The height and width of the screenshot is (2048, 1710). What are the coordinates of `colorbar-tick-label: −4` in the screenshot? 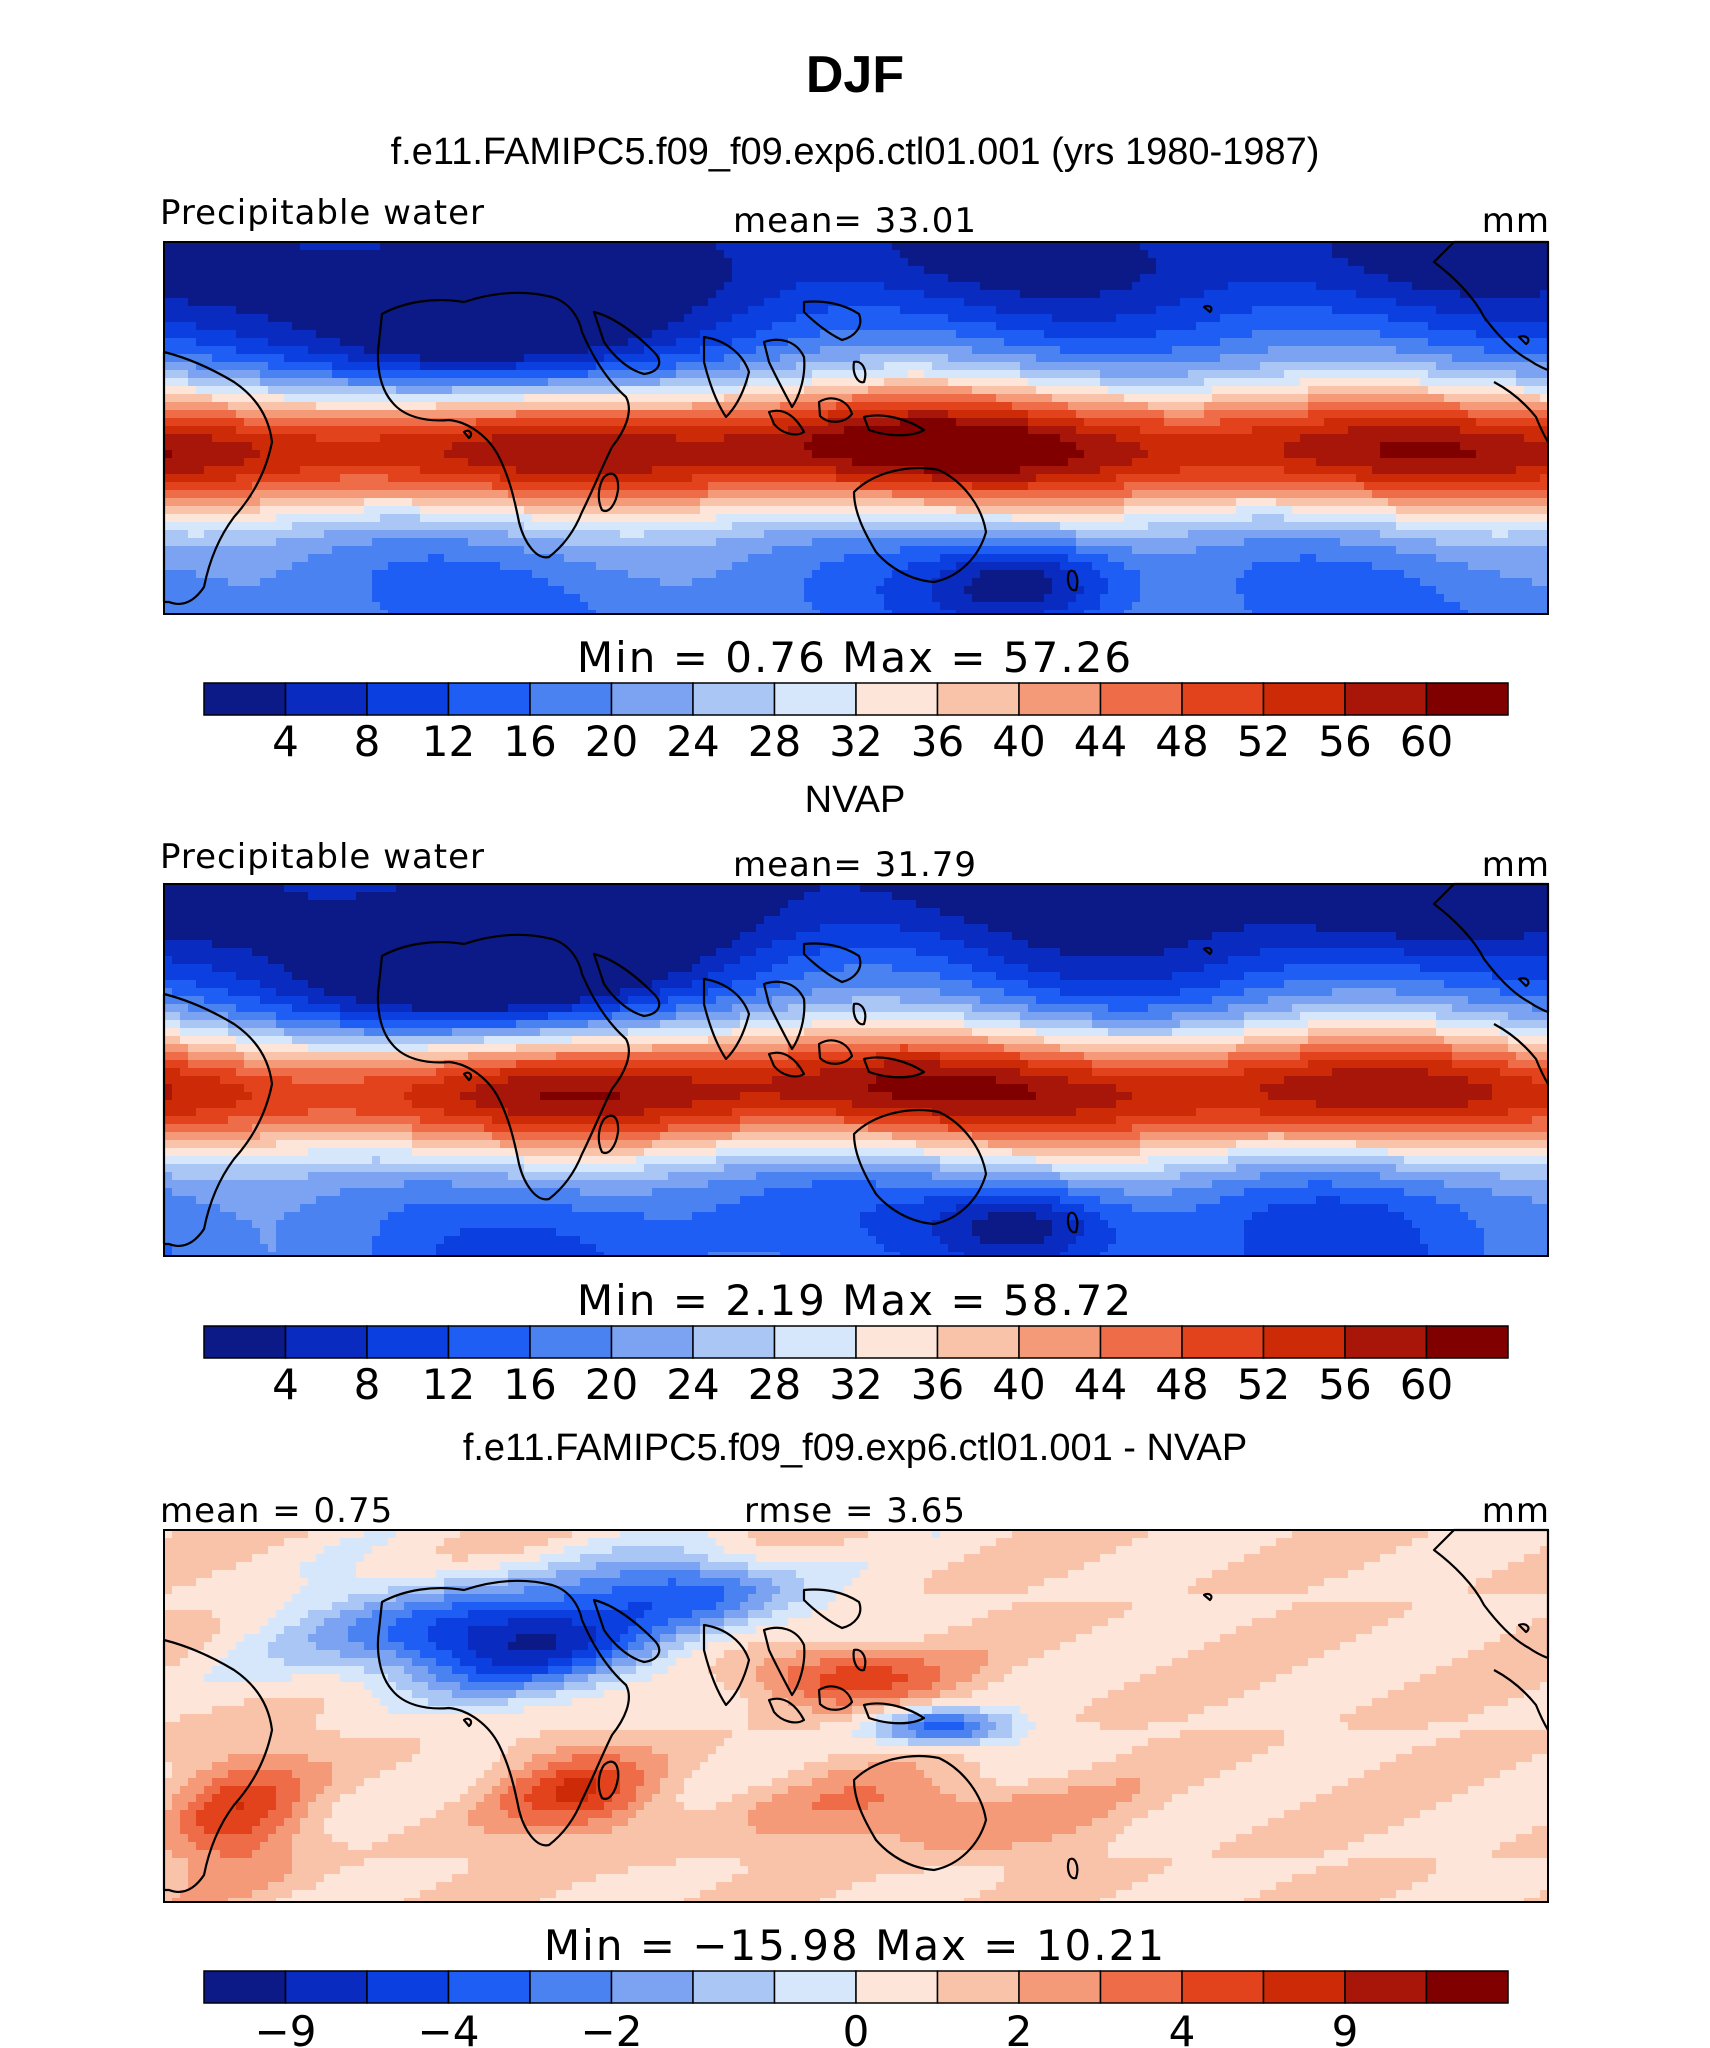 It's located at (449, 2027).